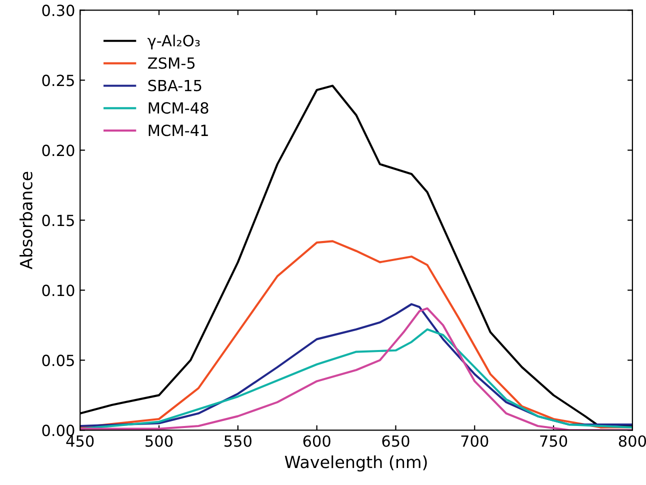  Describe the element at coordinates (174, 42) in the screenshot. I see `legend-label: γ-Al₂O₃` at that location.